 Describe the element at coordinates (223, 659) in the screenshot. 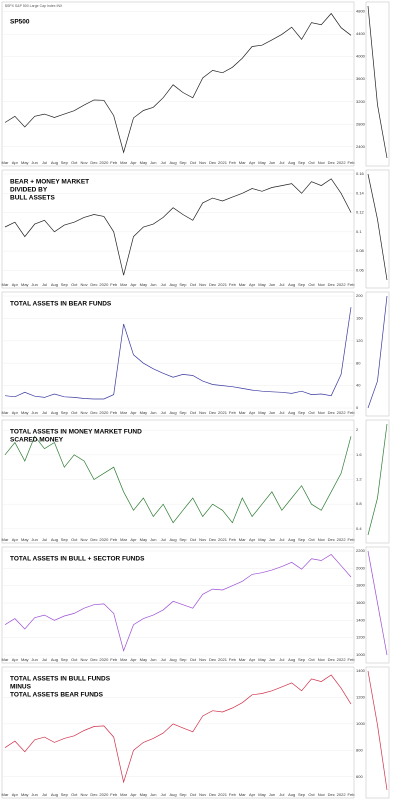

I see `x-tick-label: 2021` at that location.